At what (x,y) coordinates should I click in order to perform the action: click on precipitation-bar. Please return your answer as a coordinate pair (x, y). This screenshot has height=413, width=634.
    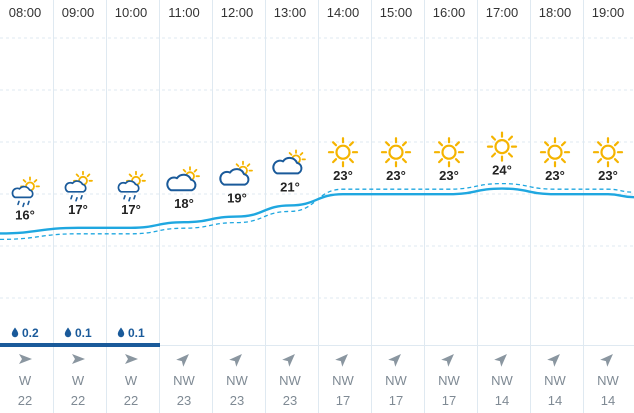
    Looking at the image, I should click on (80, 345).